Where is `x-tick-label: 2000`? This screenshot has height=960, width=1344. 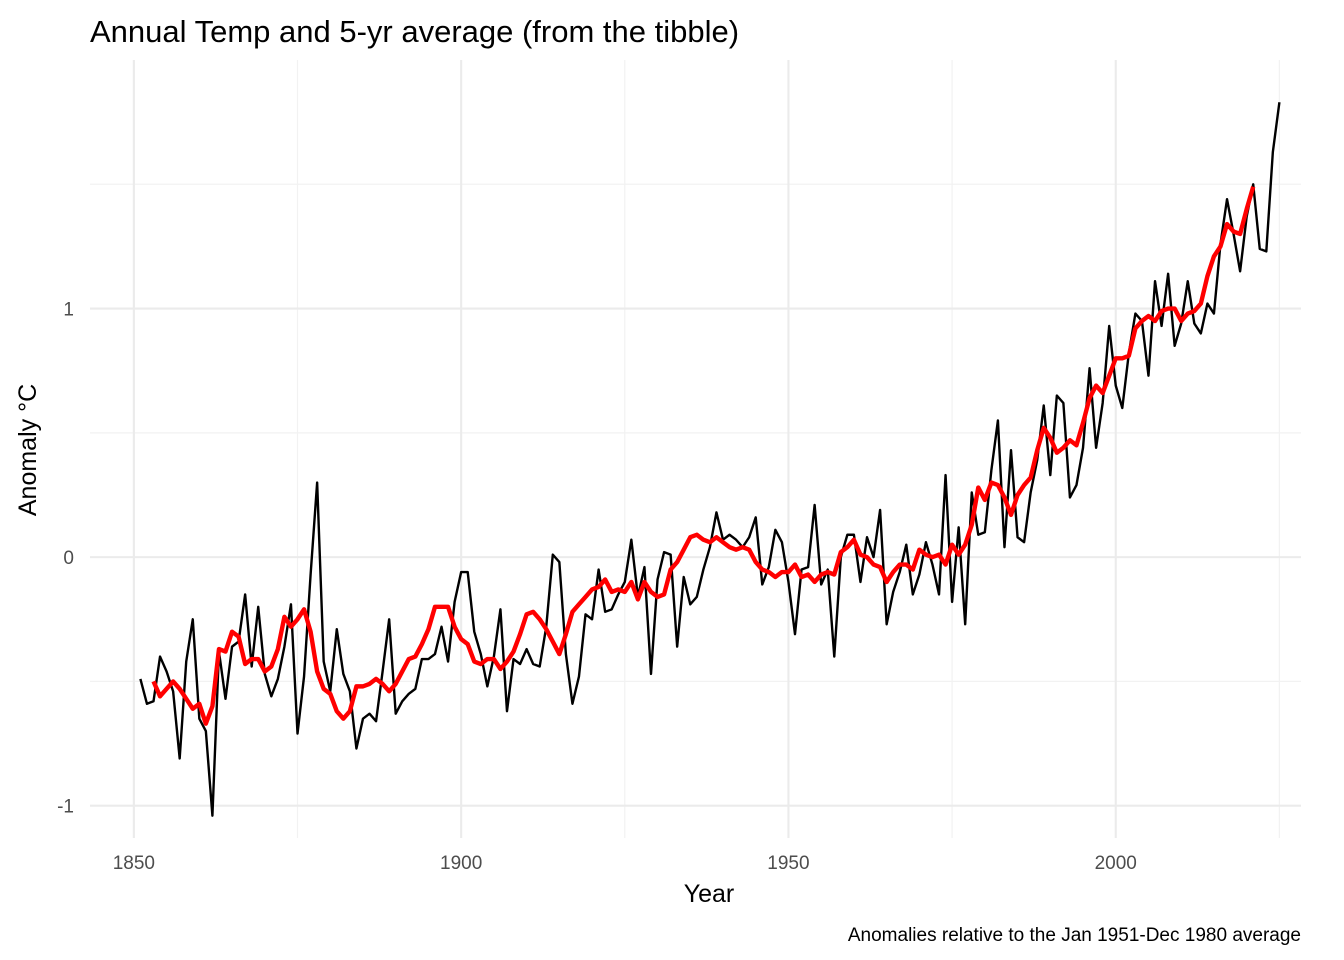 x-tick-label: 2000 is located at coordinates (1116, 863).